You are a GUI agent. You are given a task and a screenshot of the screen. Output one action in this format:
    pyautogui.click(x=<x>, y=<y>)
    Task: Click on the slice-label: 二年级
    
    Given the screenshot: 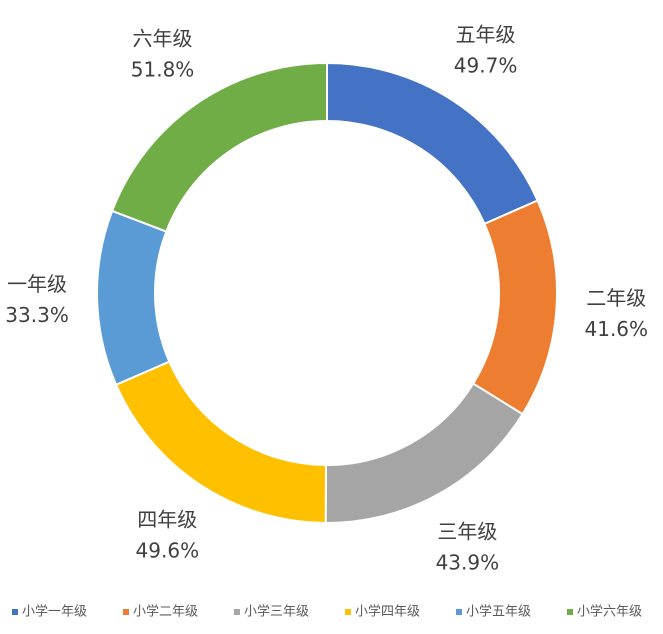 What is the action you would take?
    pyautogui.click(x=616, y=298)
    